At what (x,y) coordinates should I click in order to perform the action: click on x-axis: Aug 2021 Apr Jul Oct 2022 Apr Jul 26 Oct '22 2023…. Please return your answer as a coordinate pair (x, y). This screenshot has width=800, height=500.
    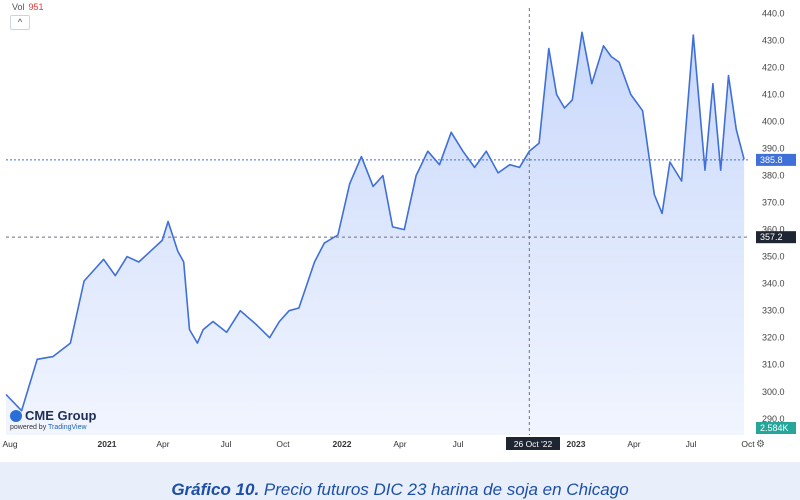
    Looking at the image, I should click on (378, 443).